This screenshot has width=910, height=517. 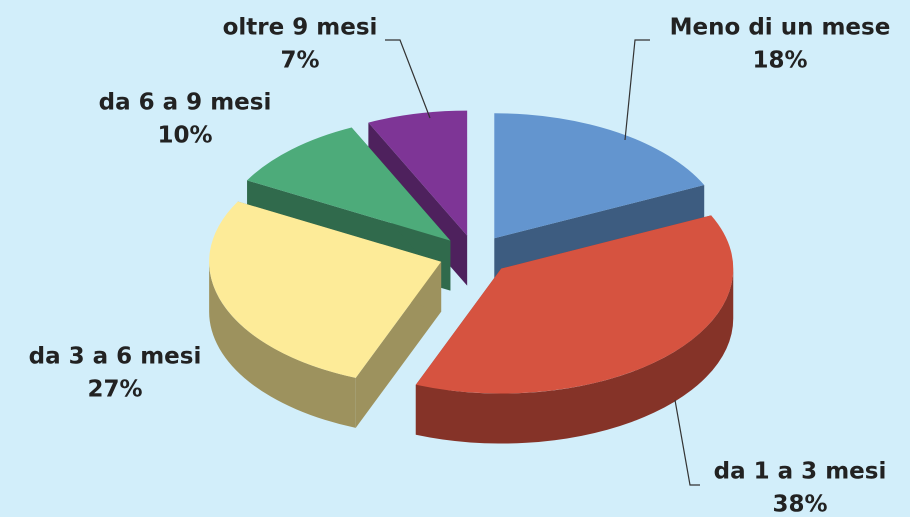 What do you see at coordinates (300, 28) in the screenshot?
I see `slice-label: oltre 9 mesi` at bounding box center [300, 28].